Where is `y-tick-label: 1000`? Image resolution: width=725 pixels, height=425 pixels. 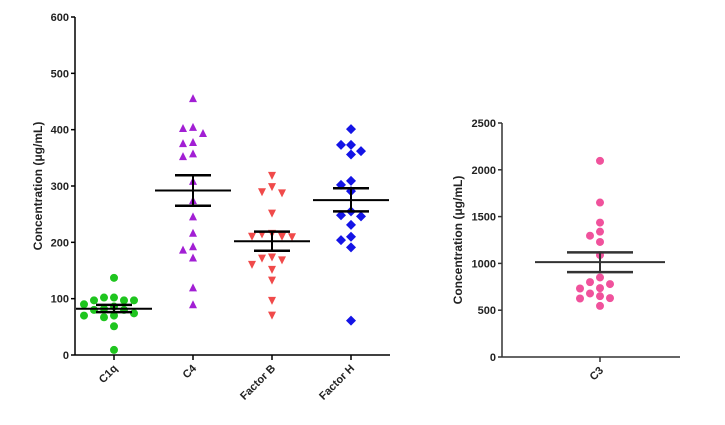
y-tick-label: 1000 is located at coordinates (484, 264).